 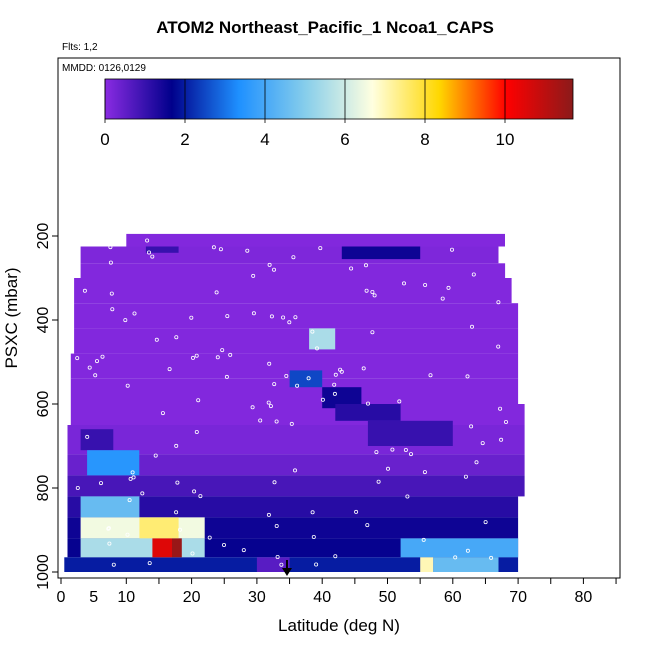 I want to click on colorbar-tick-label: 4, so click(x=264, y=139).